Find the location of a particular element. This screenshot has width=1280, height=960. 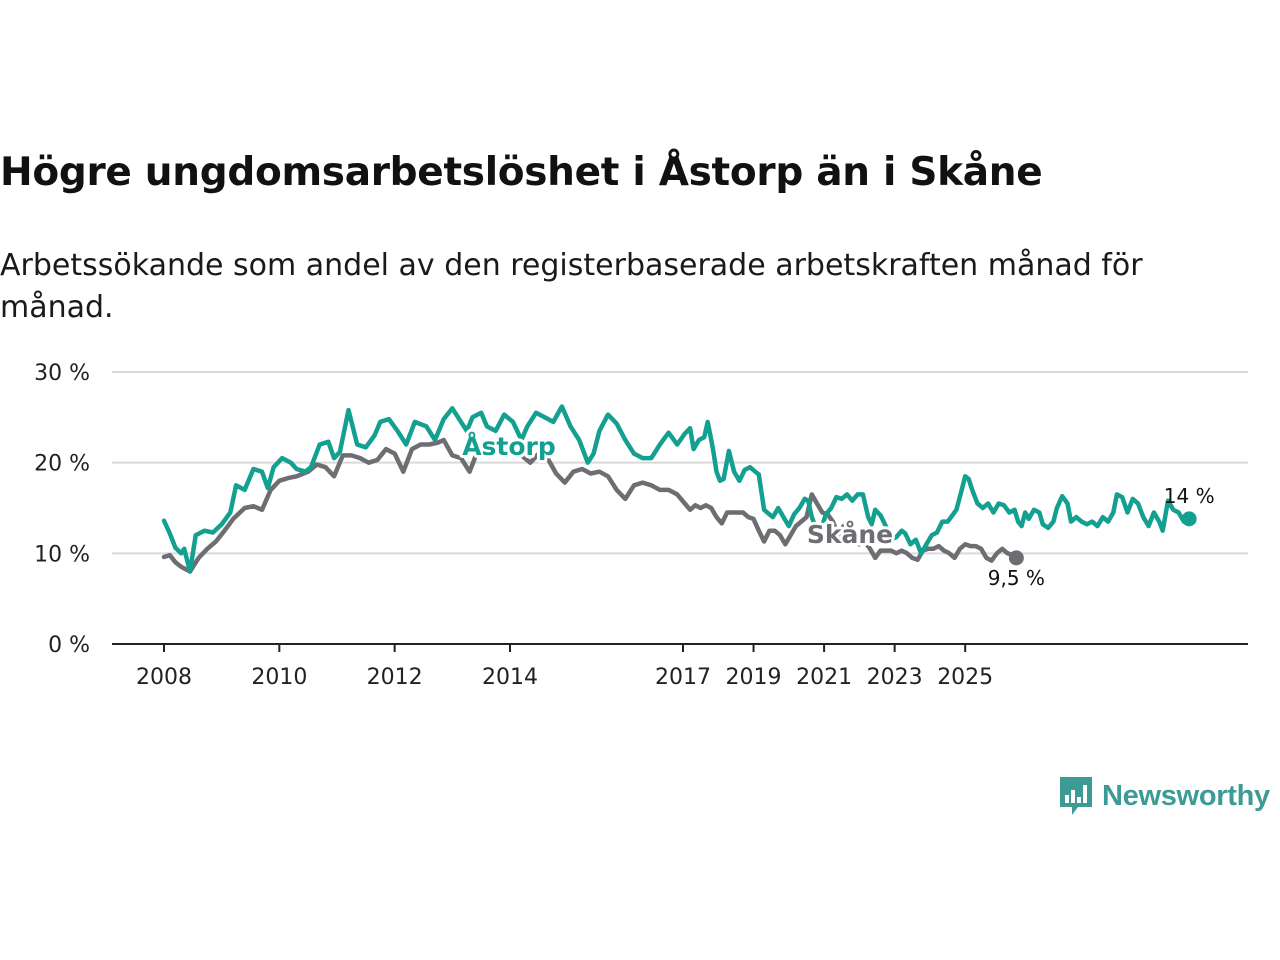

y-tick-label: 10 % is located at coordinates (62, 554).